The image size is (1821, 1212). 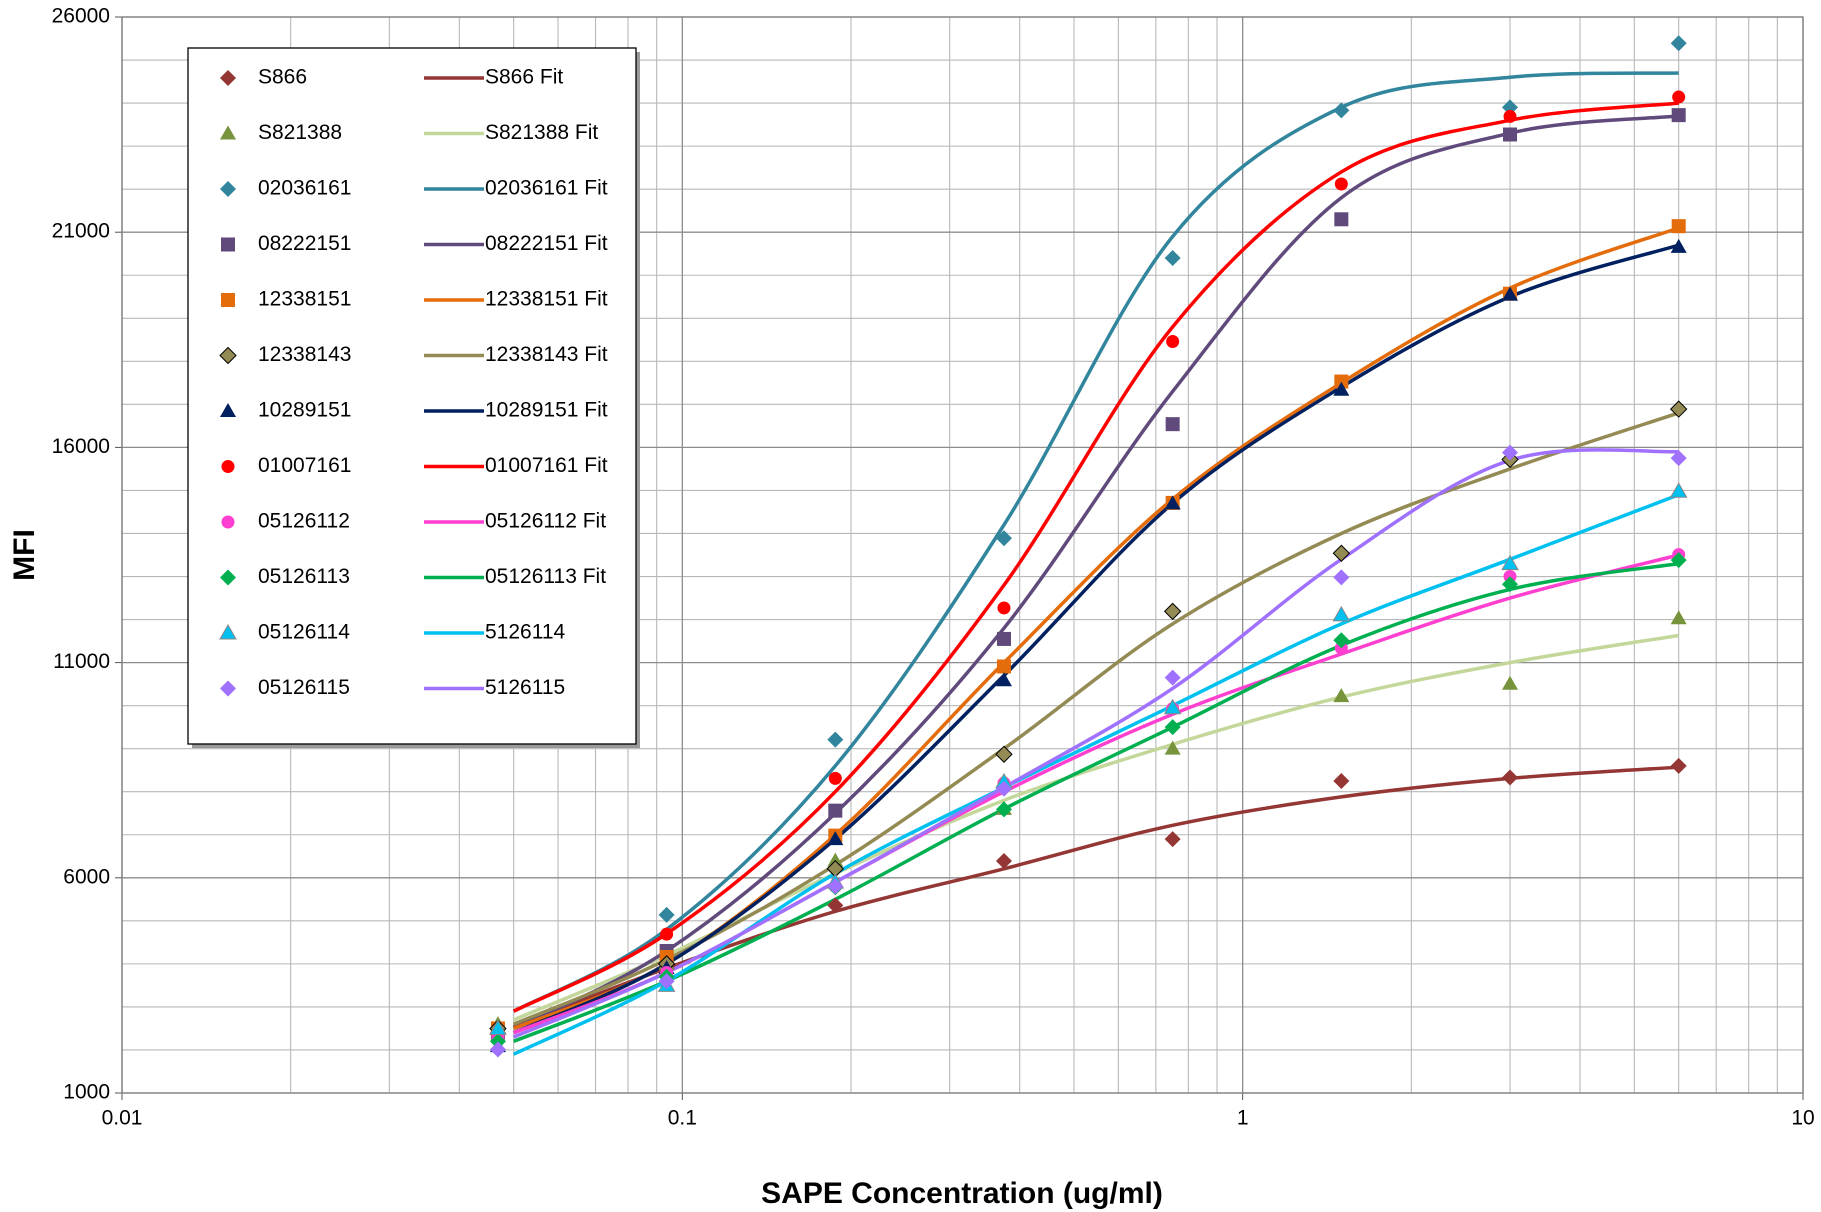 What do you see at coordinates (304, 299) in the screenshot?
I see `legend-label: 12338151` at bounding box center [304, 299].